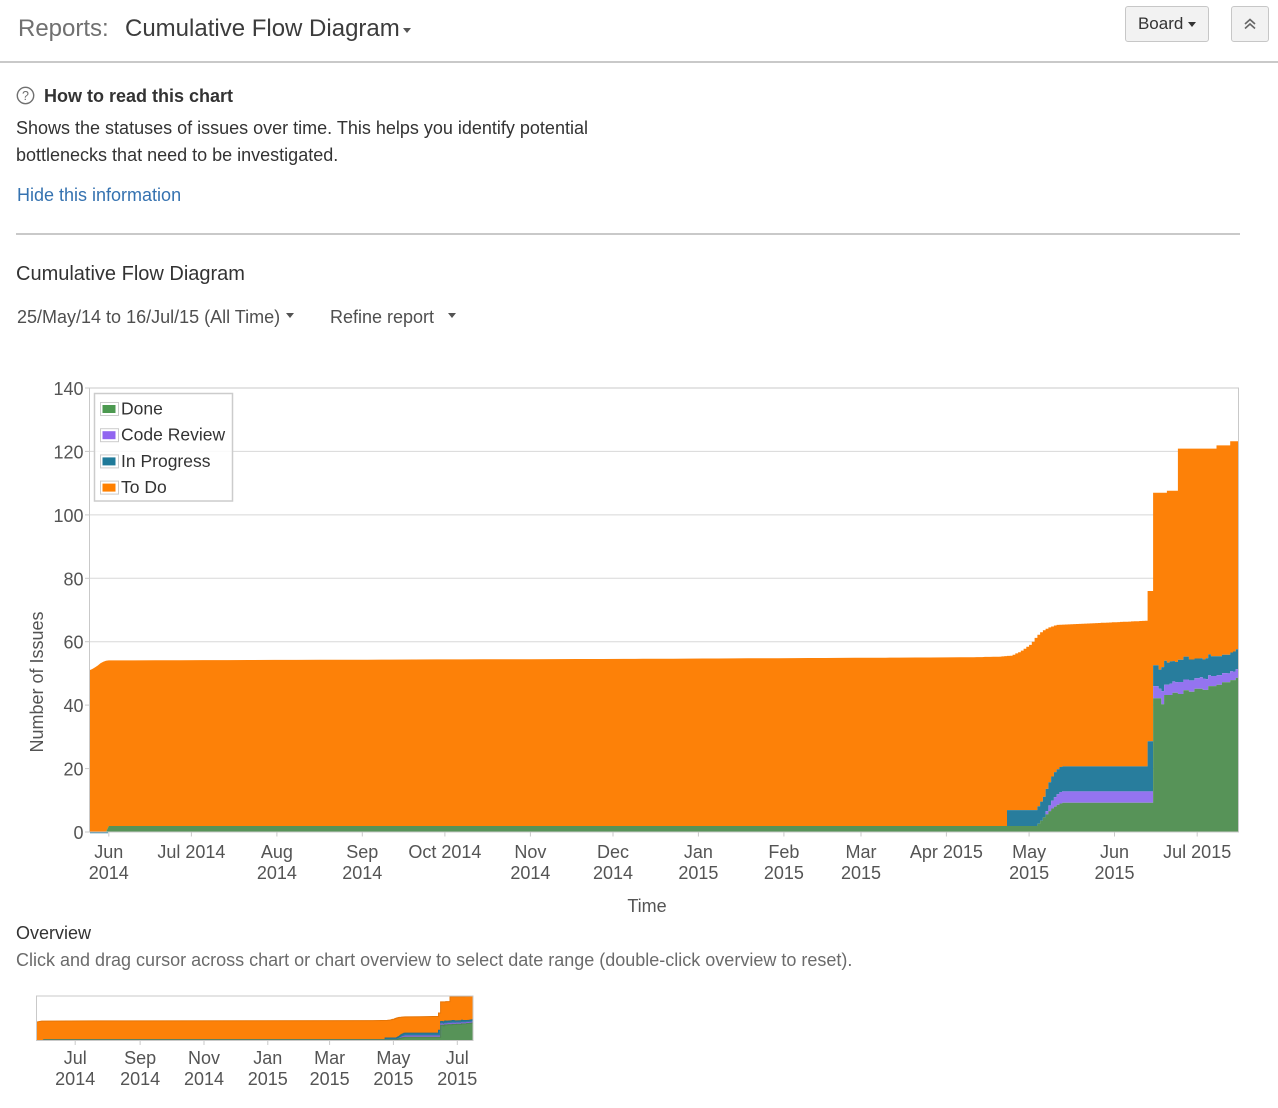  Describe the element at coordinates (277, 852) in the screenshot. I see `svg-text: Aug` at that location.